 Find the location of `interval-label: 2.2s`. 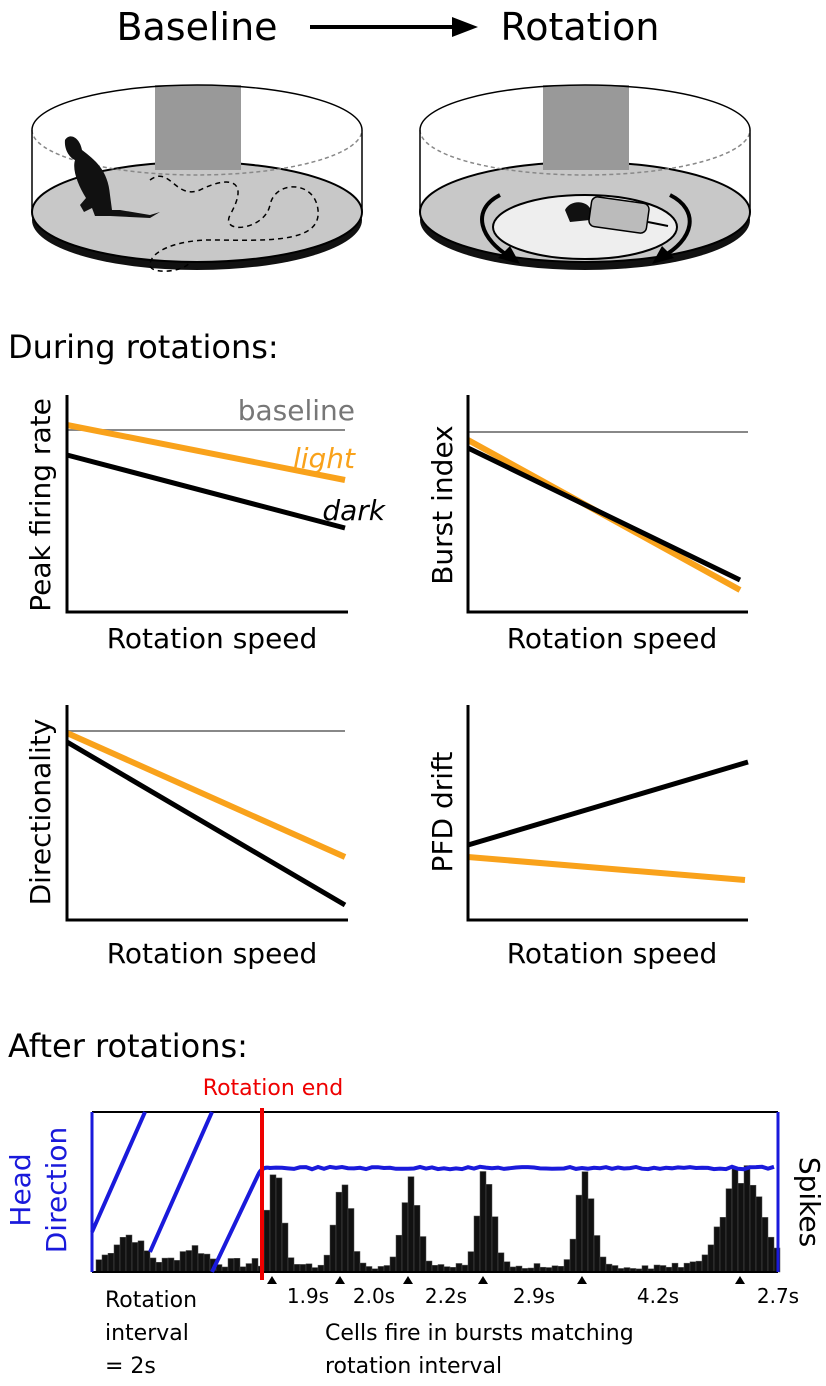

interval-label: 2.2s is located at coordinates (446, 1296).